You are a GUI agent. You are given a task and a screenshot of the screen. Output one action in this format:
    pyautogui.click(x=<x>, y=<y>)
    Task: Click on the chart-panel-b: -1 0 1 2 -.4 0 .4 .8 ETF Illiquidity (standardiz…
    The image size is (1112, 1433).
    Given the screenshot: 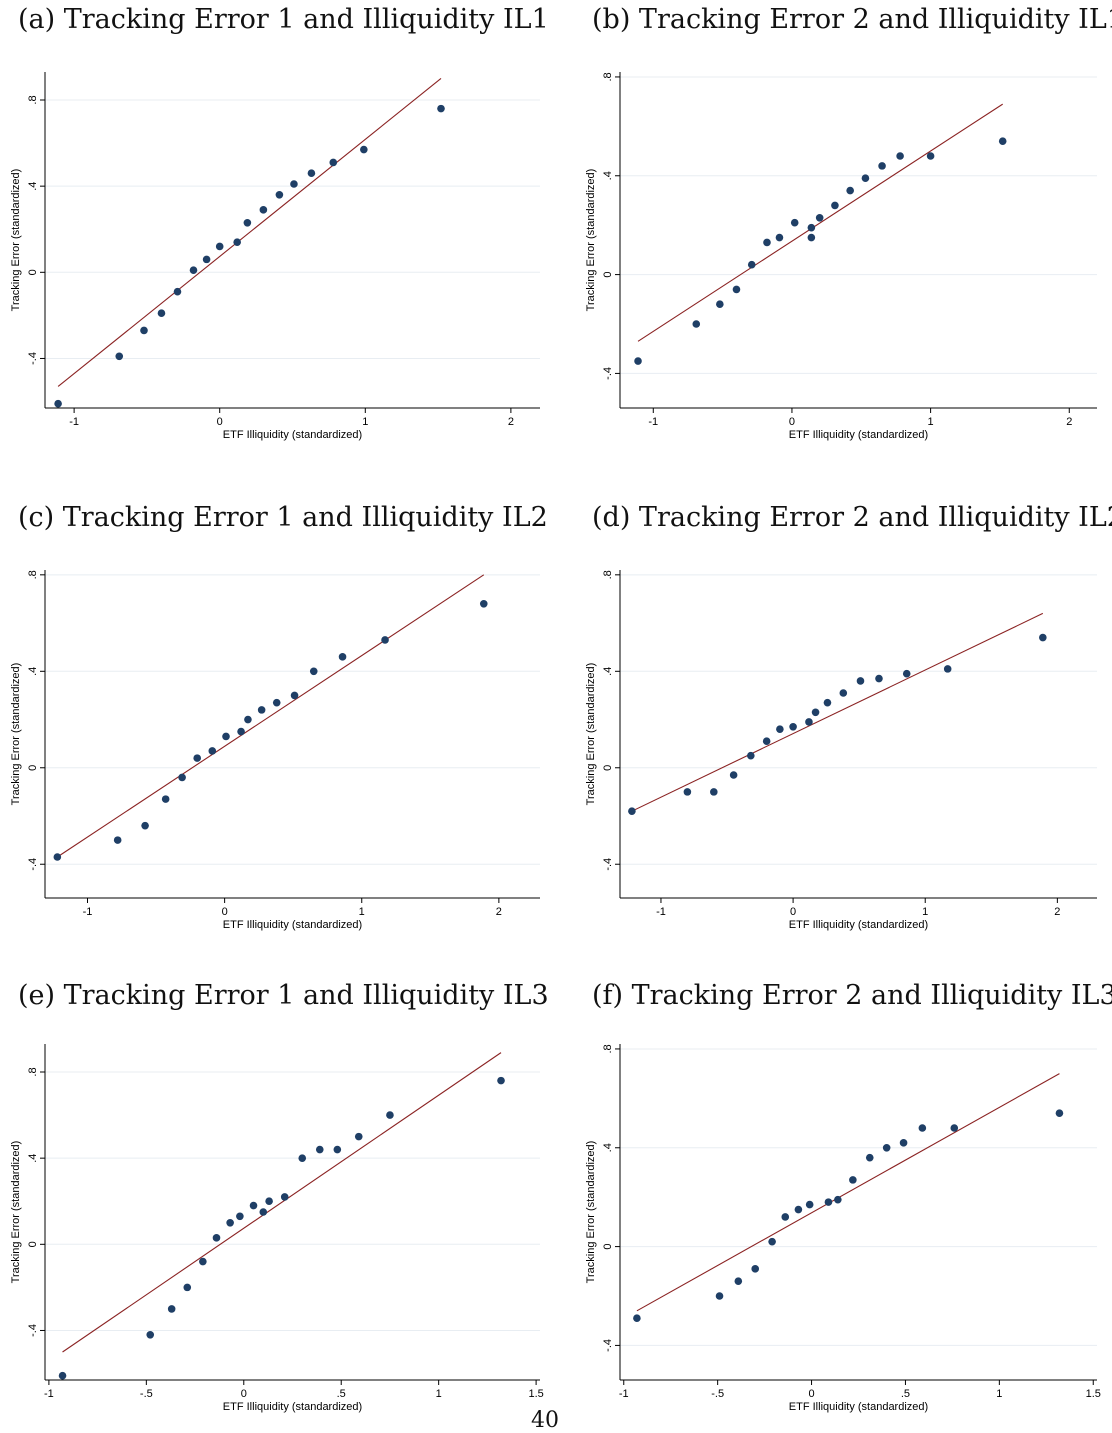 What is the action you would take?
    pyautogui.click(x=841, y=256)
    